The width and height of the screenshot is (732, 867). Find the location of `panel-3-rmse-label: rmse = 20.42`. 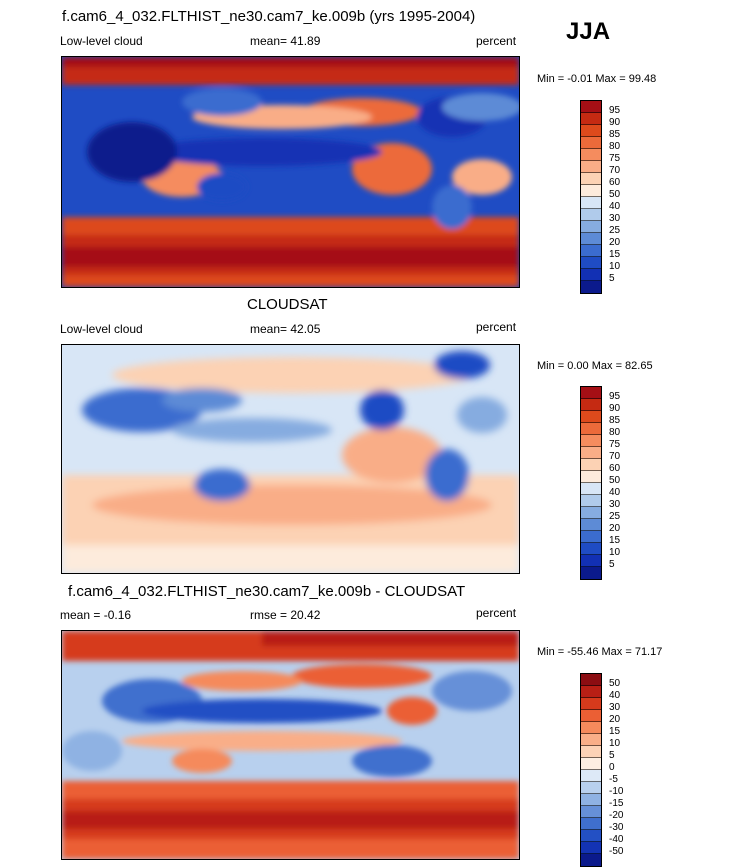

panel-3-rmse-label: rmse = 20.42 is located at coordinates (285, 615).